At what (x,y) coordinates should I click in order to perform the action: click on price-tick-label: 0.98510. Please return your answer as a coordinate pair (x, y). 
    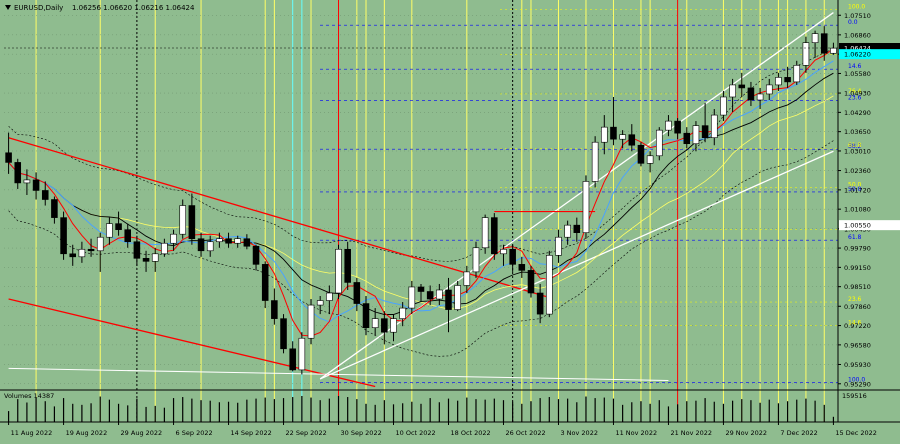
    Looking at the image, I should click on (857, 287).